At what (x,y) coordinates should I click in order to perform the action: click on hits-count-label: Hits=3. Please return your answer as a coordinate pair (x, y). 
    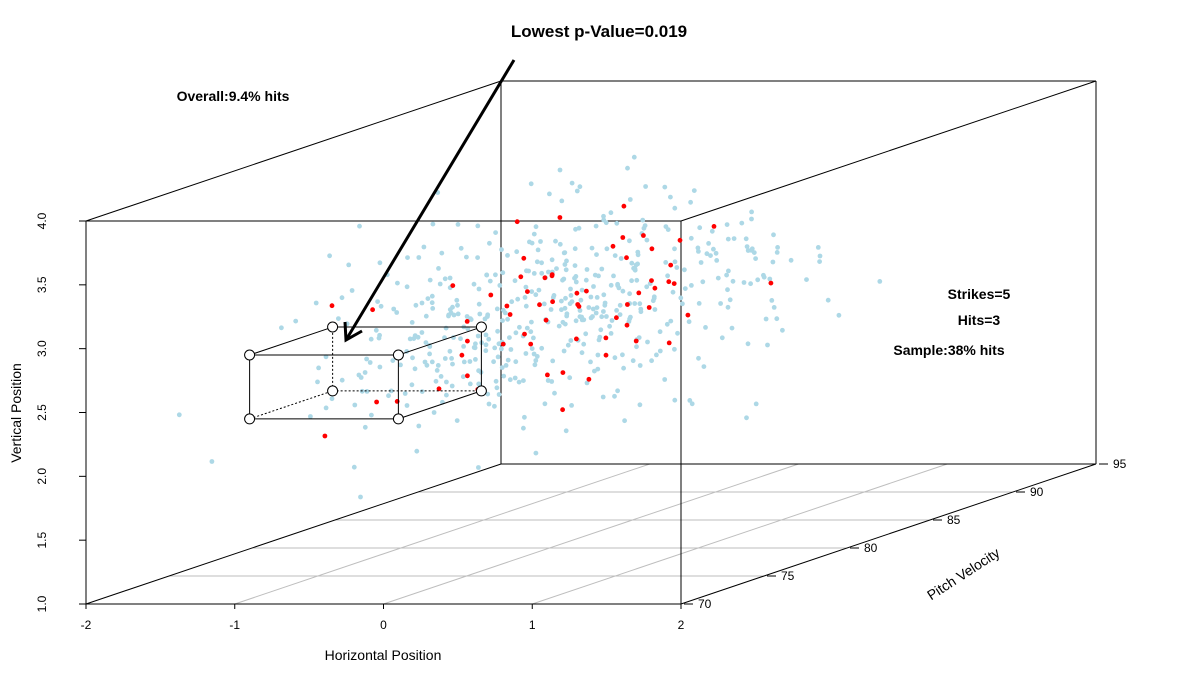
    Looking at the image, I should click on (979, 320).